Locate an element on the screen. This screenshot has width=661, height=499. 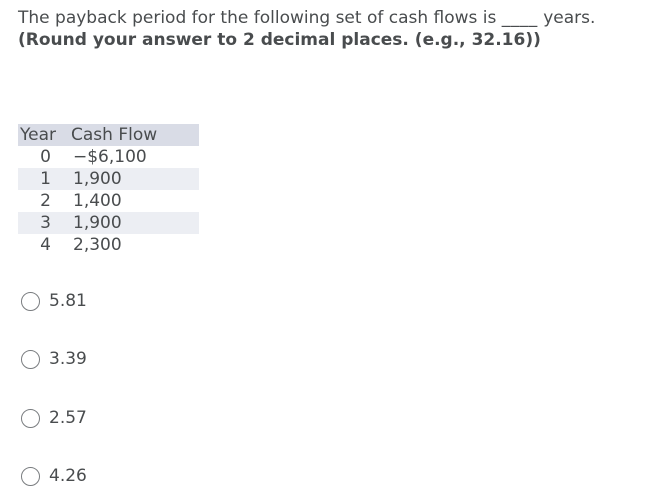
year-cell: 0 is located at coordinates (45, 157).